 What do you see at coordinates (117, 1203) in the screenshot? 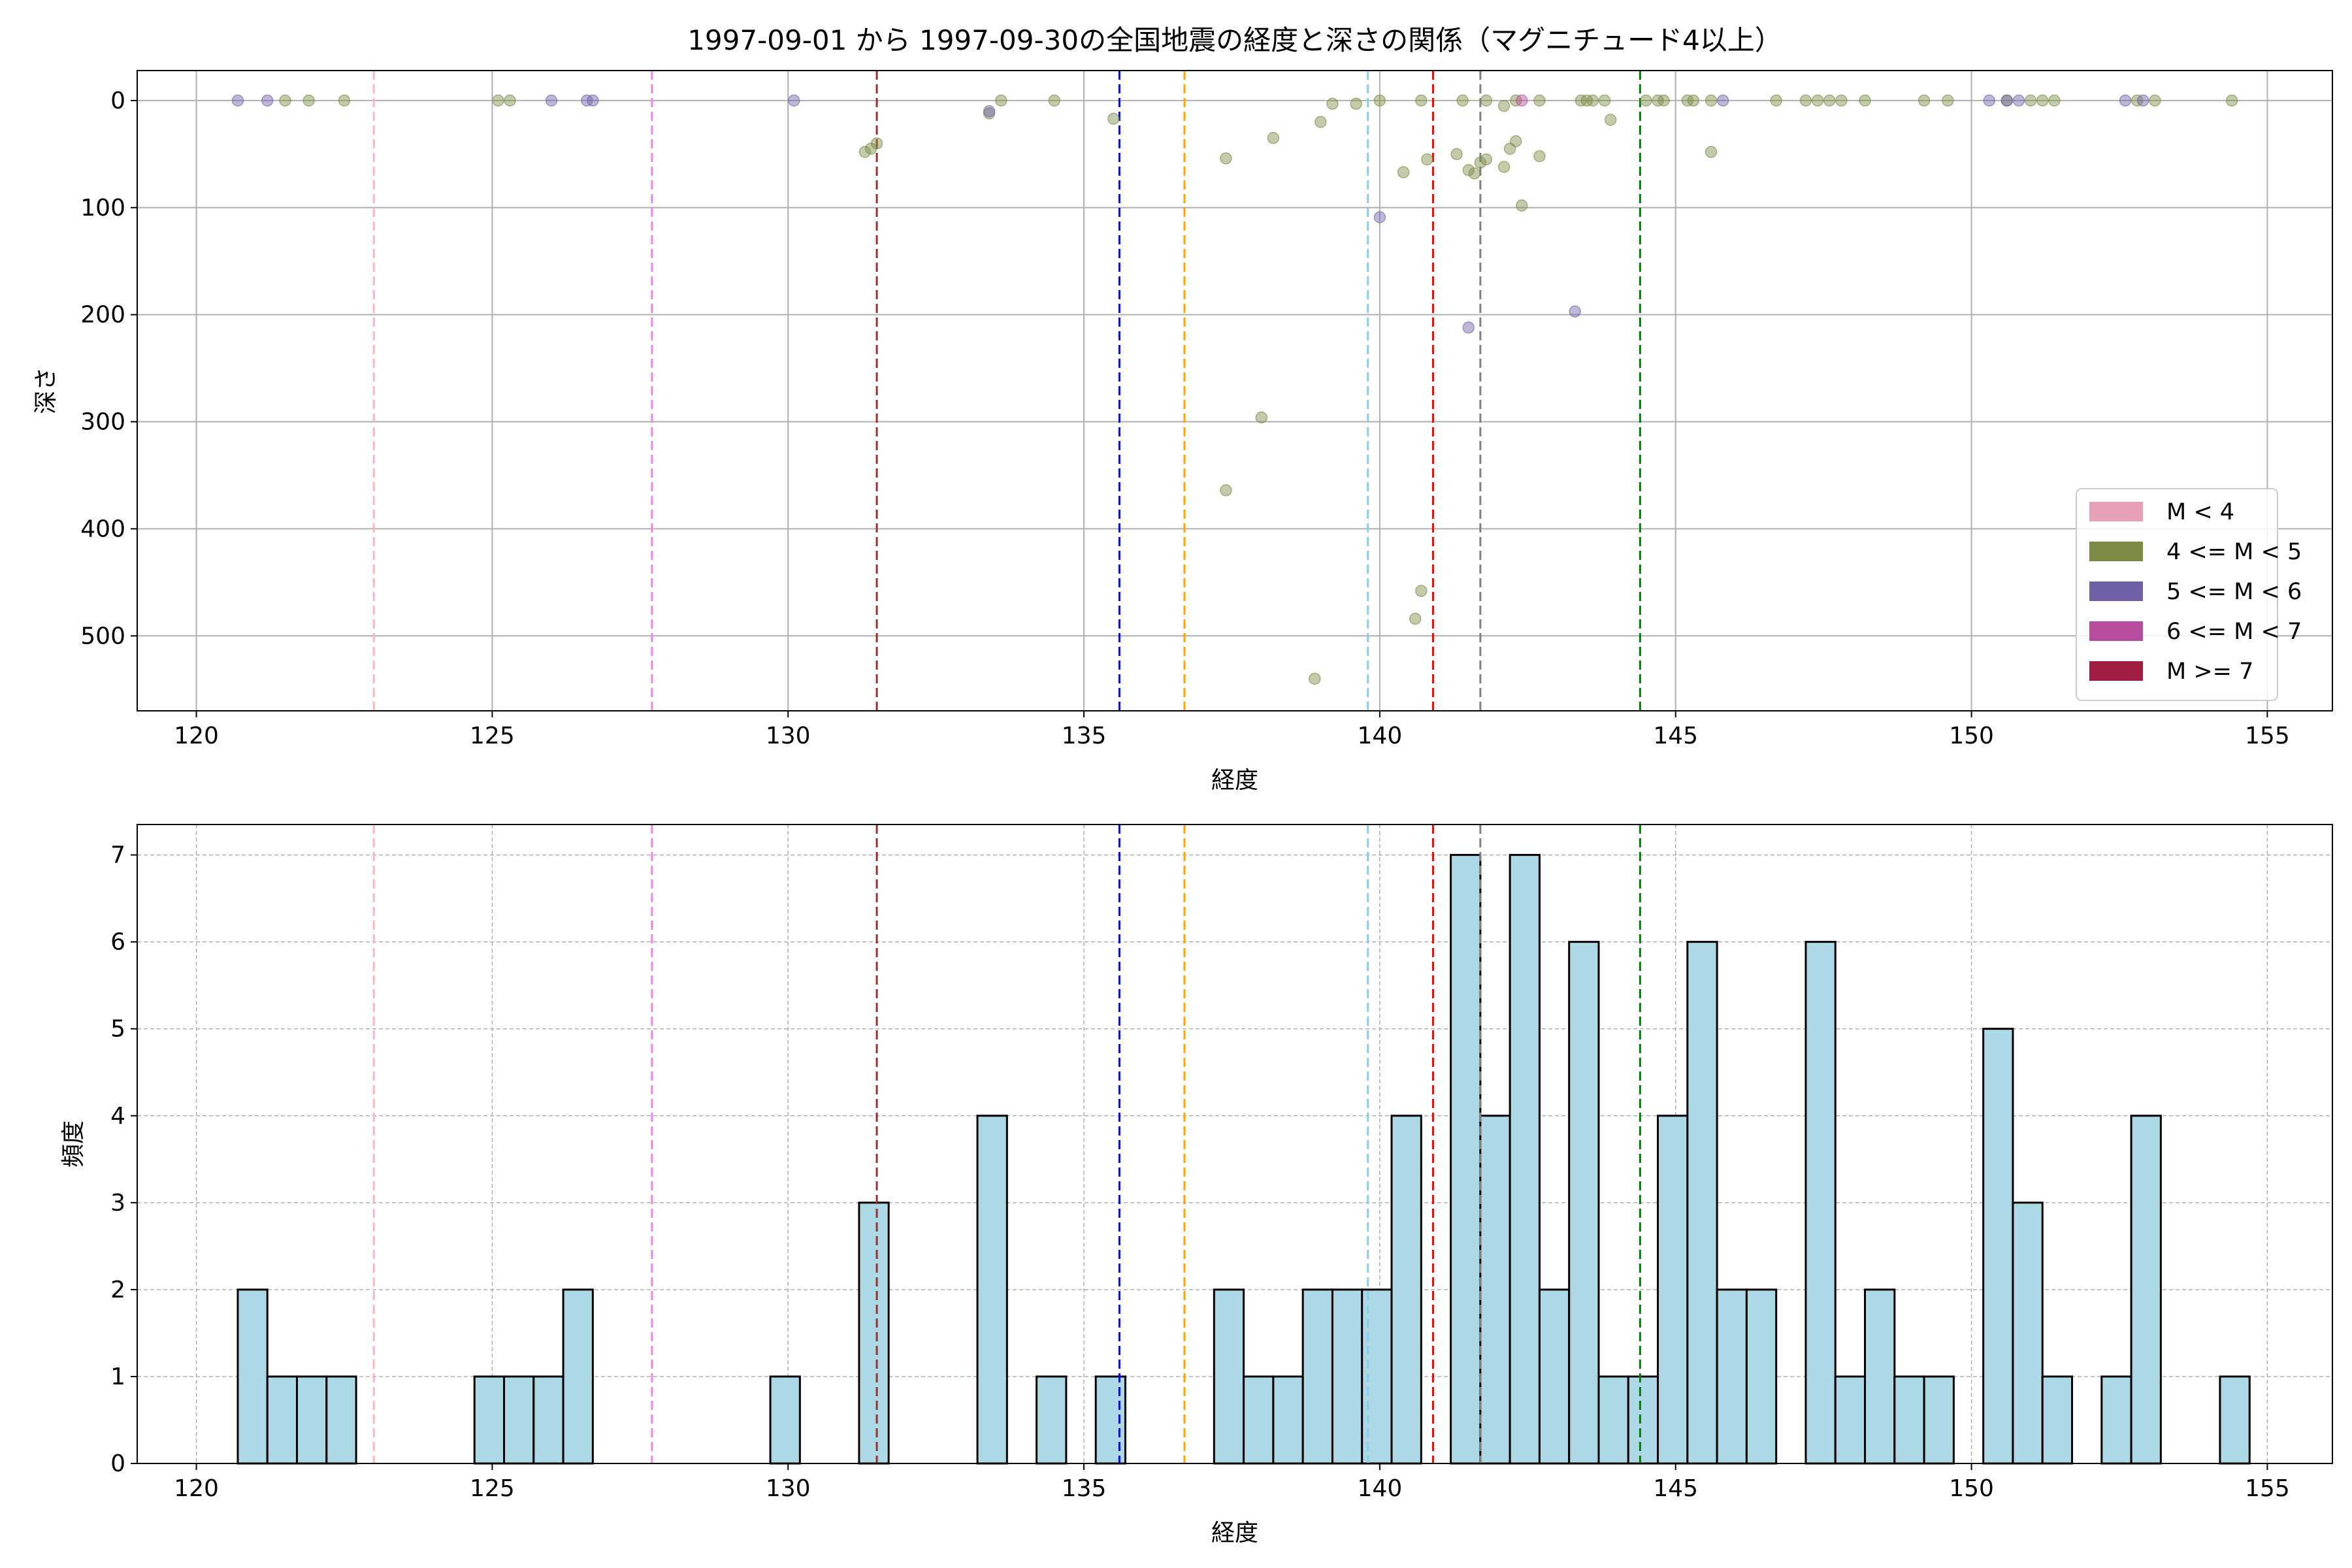
I see `histogram-y-tick-label: 3` at bounding box center [117, 1203].